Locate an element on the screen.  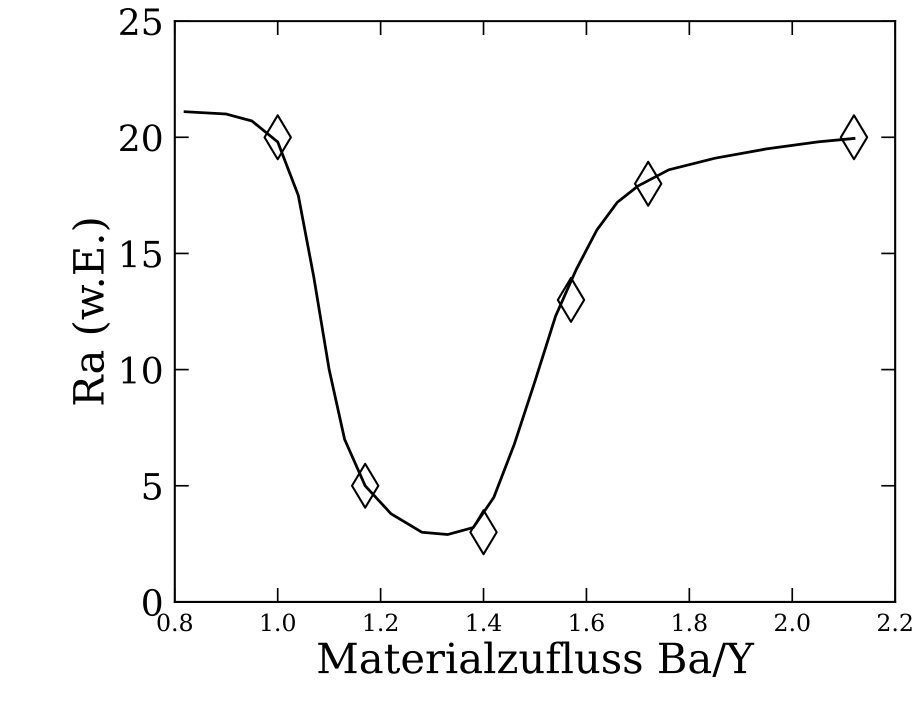
y-axis-title: Ra (w.E.) is located at coordinates (91, 312).